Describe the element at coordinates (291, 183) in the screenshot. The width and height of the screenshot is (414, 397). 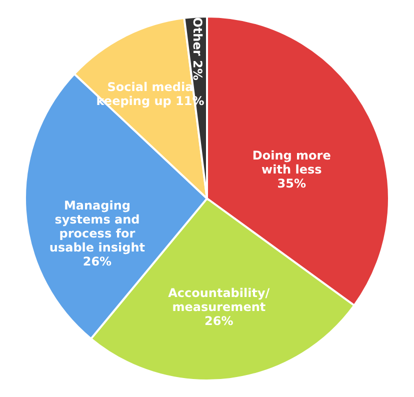
I see `data-label: 35%` at that location.